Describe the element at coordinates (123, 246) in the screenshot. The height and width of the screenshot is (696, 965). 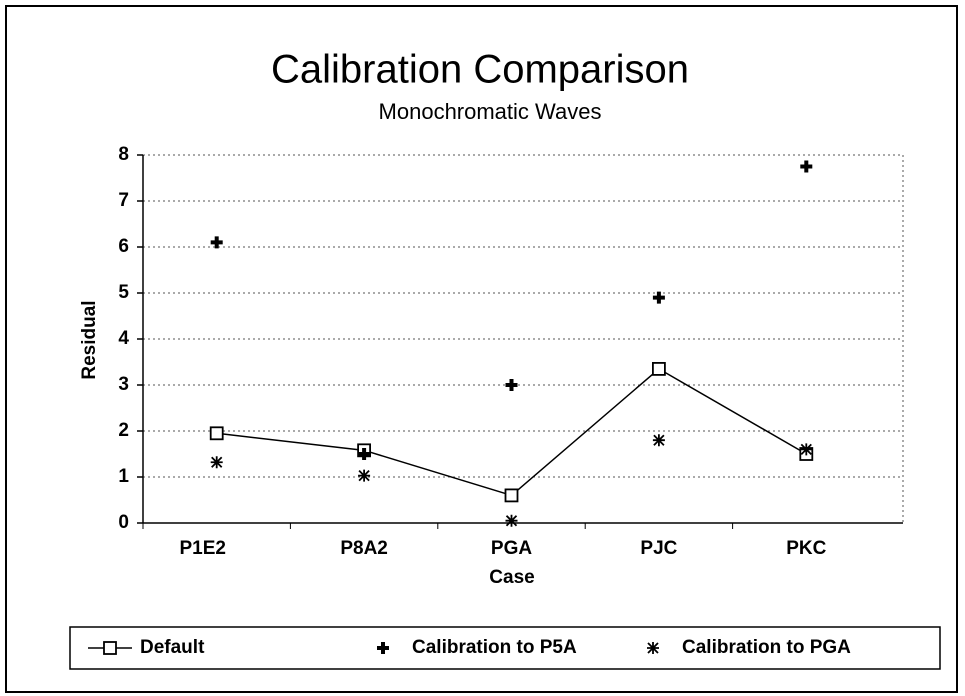
I see `y-tick-label: 6` at that location.